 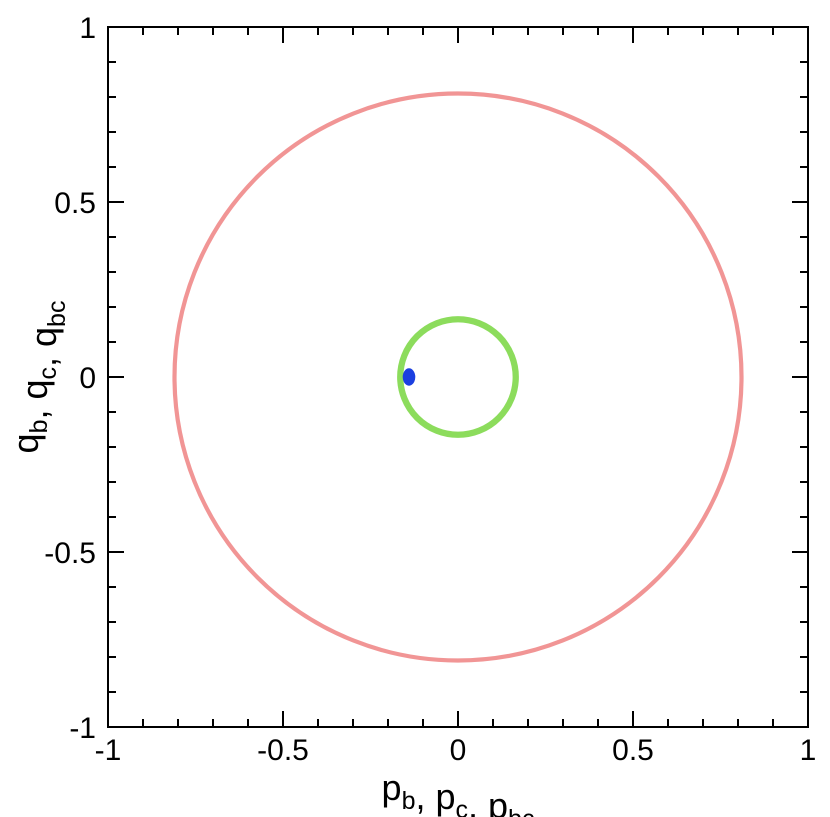 I want to click on x-tick-label: 0.5, so click(x=633, y=750).